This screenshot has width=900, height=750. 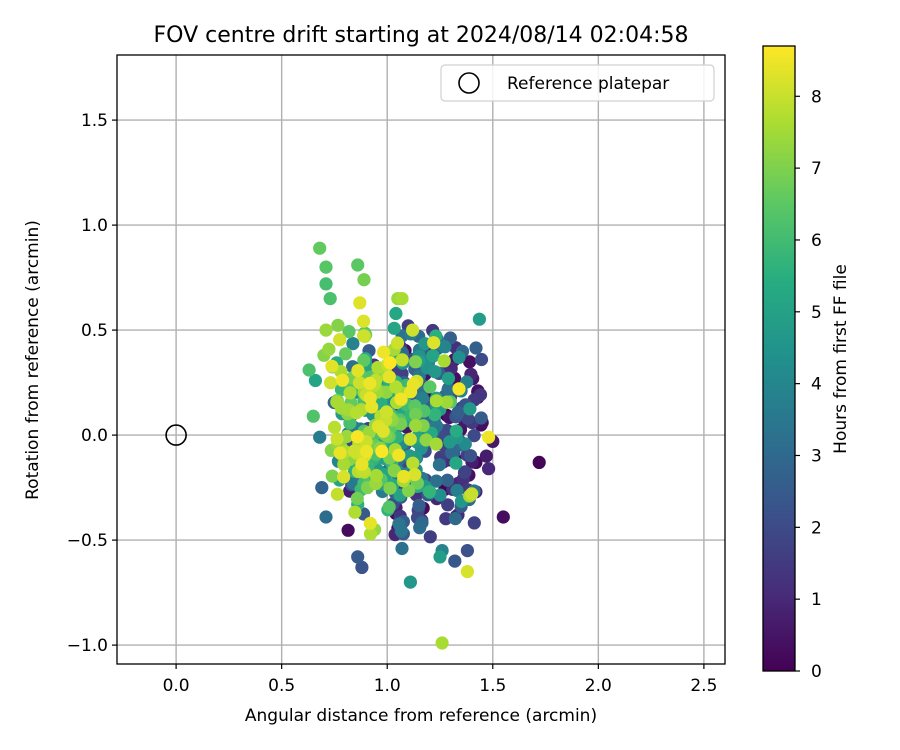 What do you see at coordinates (492, 686) in the screenshot?
I see `x-tick-label: 1.5` at bounding box center [492, 686].